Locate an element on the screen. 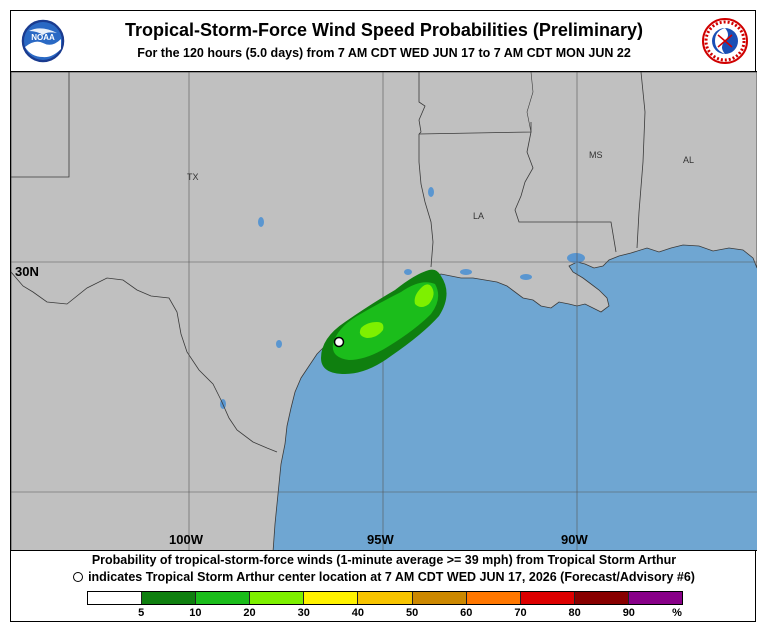  legend-label: 60 is located at coordinates (466, 613).